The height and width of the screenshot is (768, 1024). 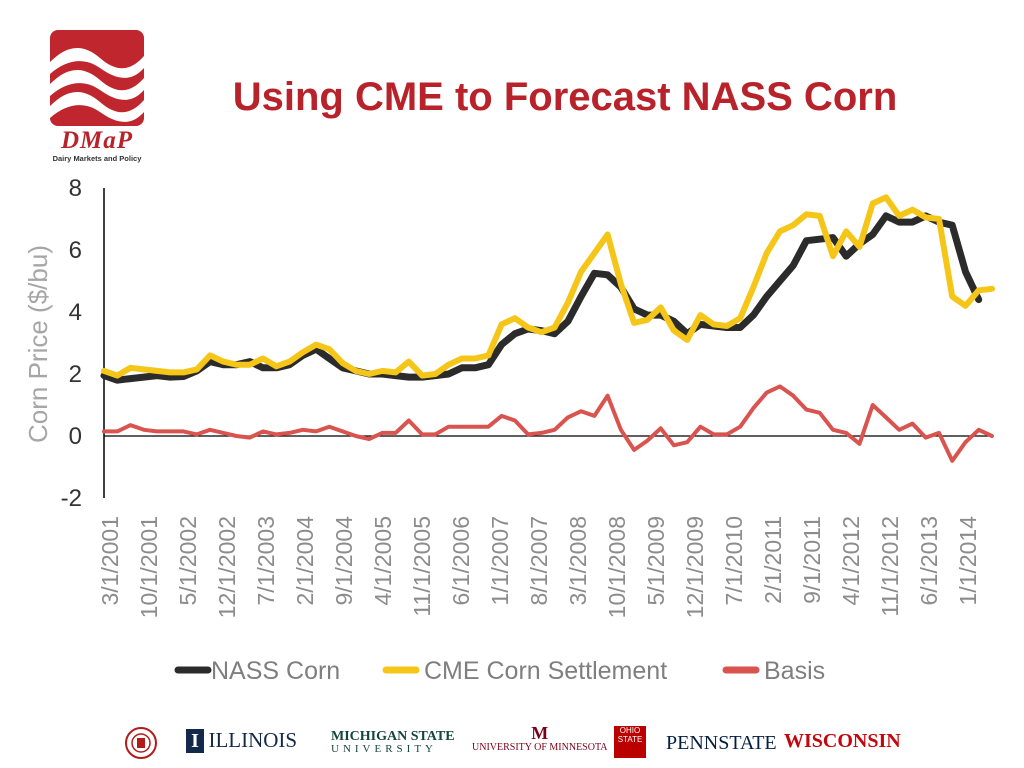 I want to click on y-tick-label: 8, so click(x=75, y=188).